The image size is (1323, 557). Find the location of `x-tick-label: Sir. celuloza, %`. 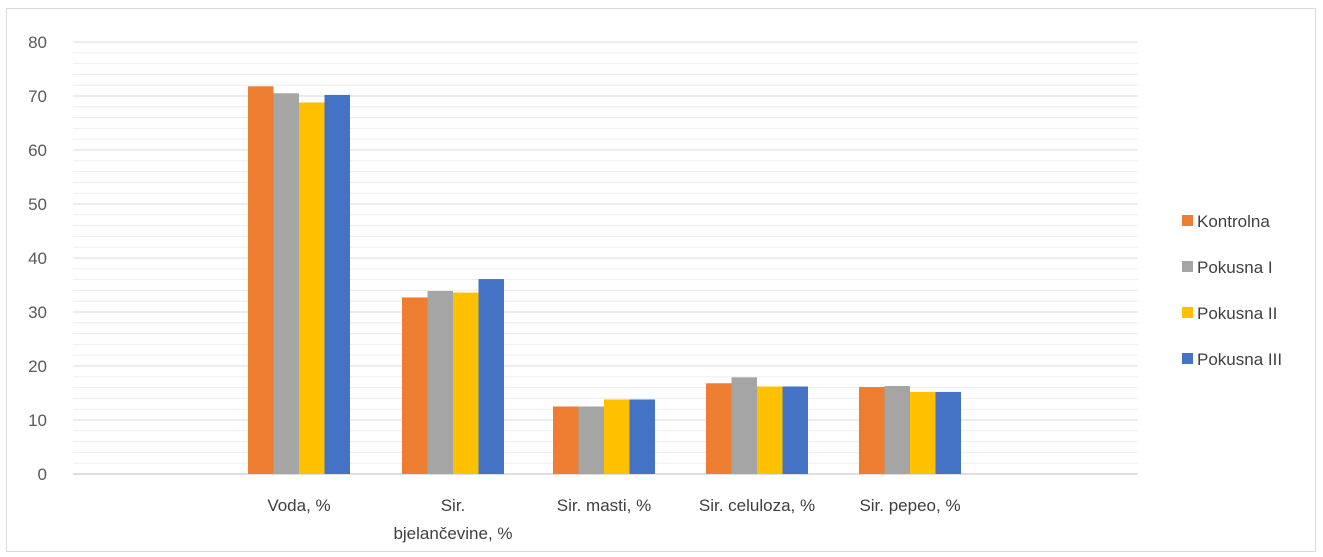

x-tick-label: Sir. celuloza, % is located at coordinates (757, 505).